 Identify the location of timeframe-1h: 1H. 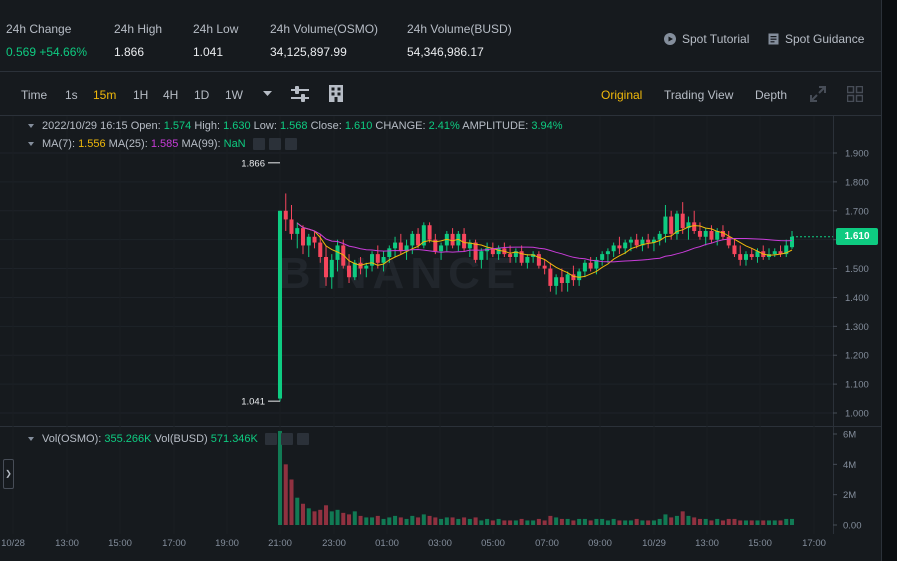
(141, 95).